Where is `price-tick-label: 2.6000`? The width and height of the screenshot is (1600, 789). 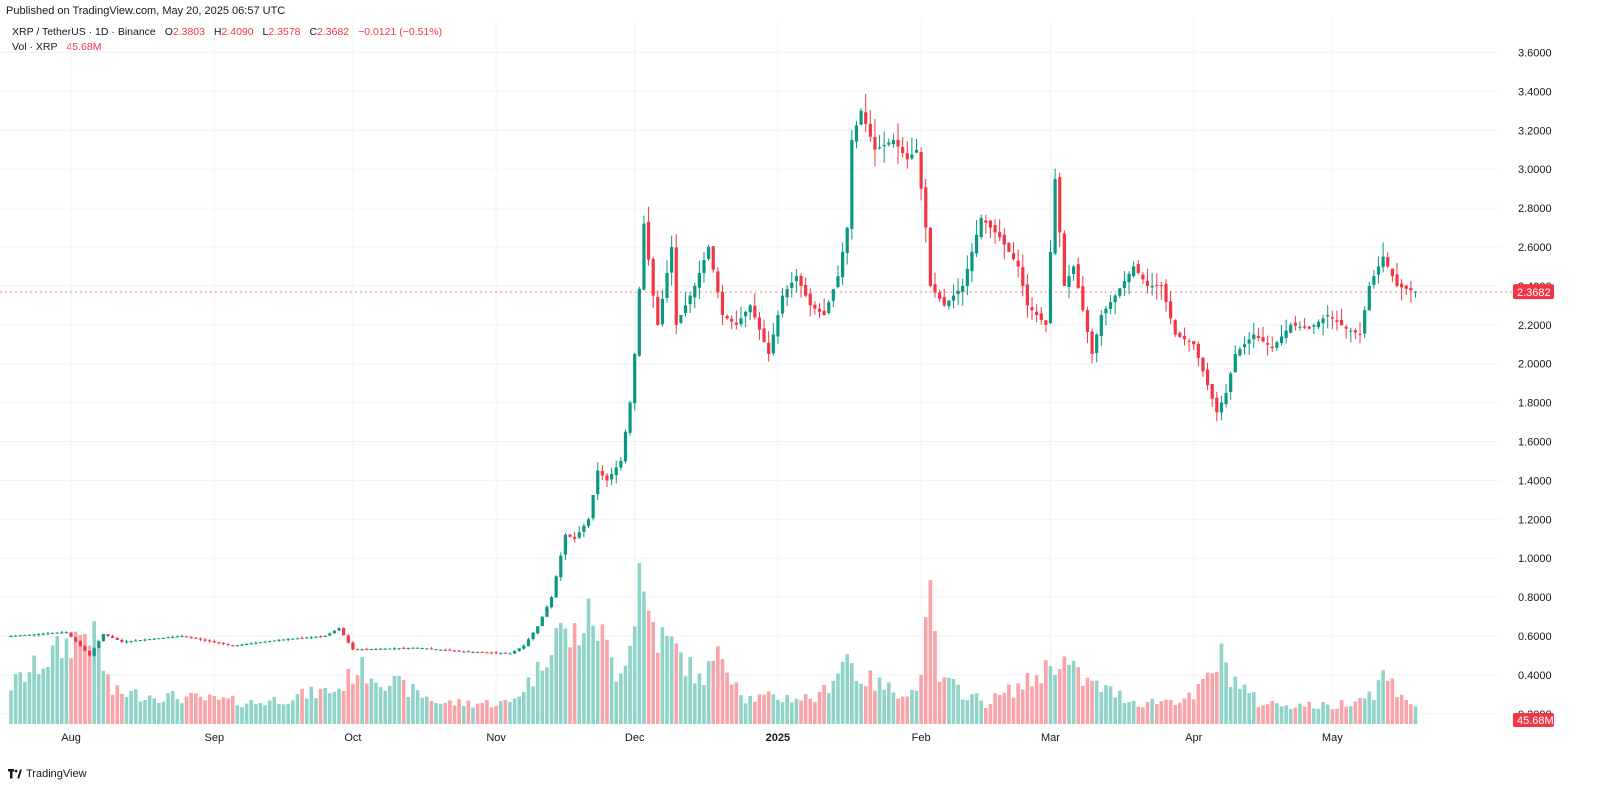
price-tick-label: 2.6000 is located at coordinates (1535, 248).